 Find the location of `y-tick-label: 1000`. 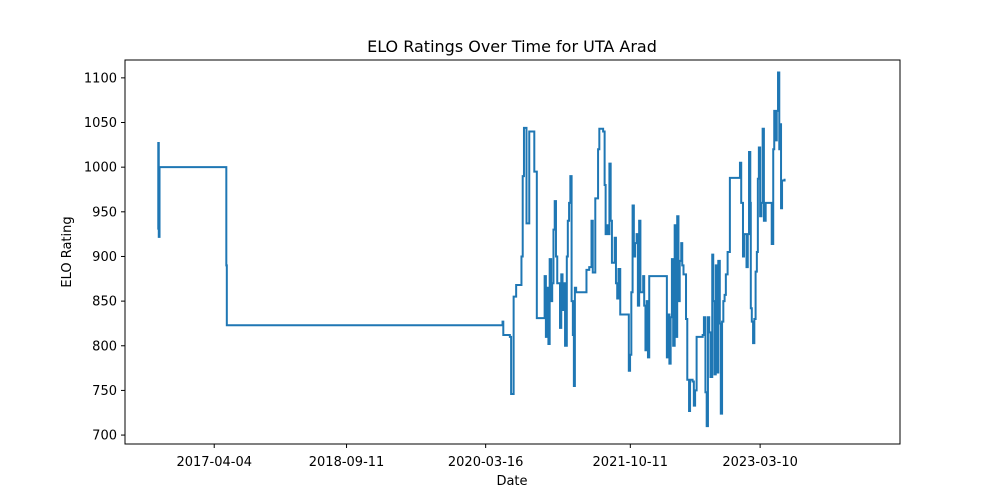

y-tick-label: 1000 is located at coordinates (100, 168).